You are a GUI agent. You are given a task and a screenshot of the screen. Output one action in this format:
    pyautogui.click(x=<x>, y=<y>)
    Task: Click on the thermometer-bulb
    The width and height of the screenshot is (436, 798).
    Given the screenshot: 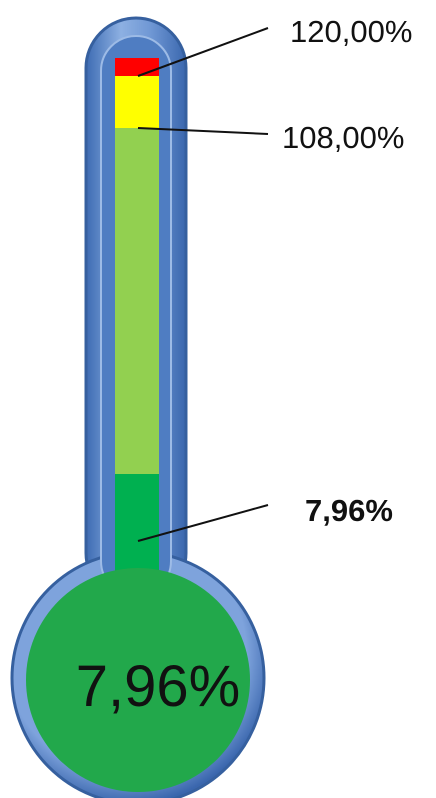 What is the action you would take?
    pyautogui.click(x=138, y=680)
    